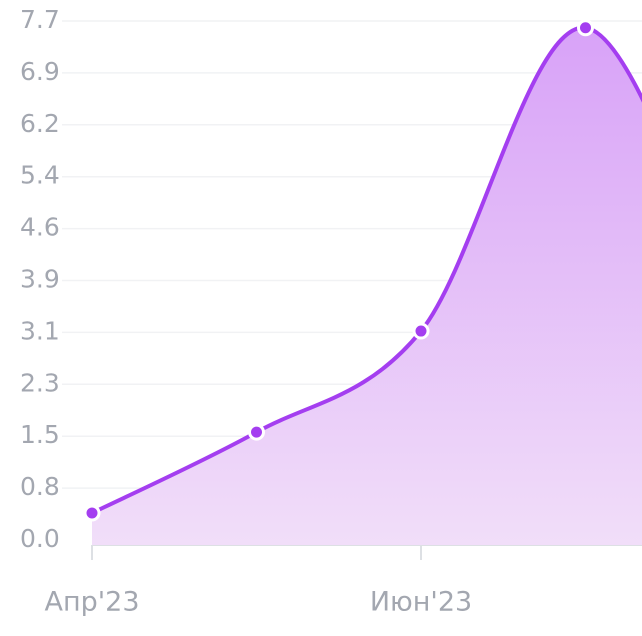 The image size is (642, 636). What do you see at coordinates (40, 279) in the screenshot?
I see `y-tick-label: 3.9` at bounding box center [40, 279].